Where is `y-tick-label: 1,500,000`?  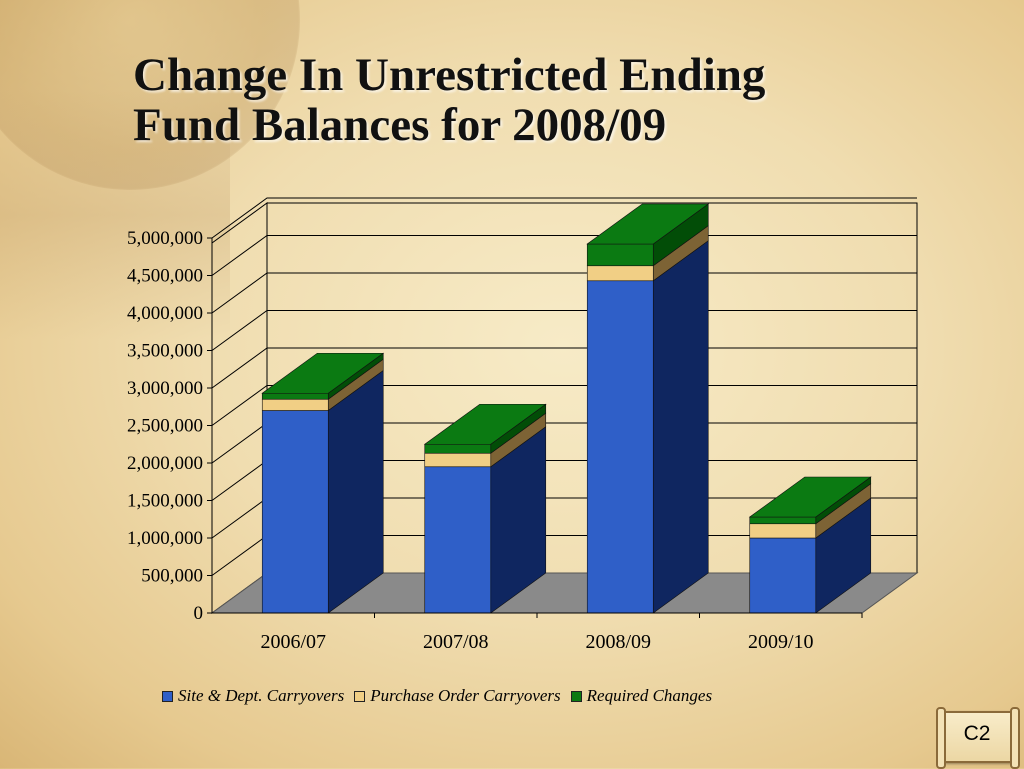
y-tick-label: 1,500,000 is located at coordinates (165, 501).